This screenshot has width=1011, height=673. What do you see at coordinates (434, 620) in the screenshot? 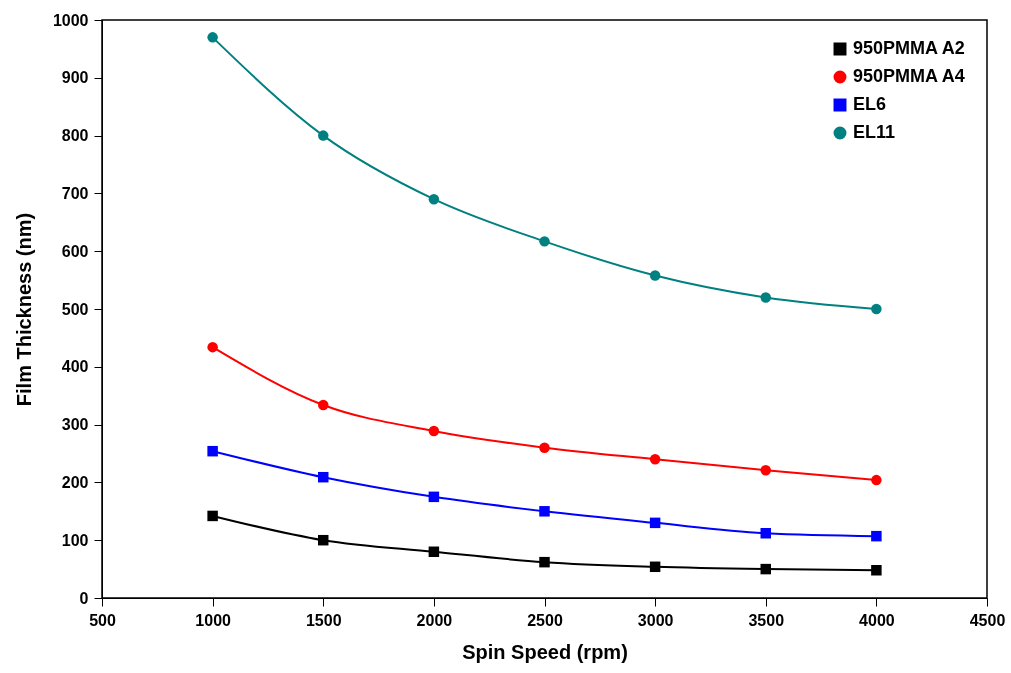
I see `x-tick-label: 2000` at bounding box center [434, 620].